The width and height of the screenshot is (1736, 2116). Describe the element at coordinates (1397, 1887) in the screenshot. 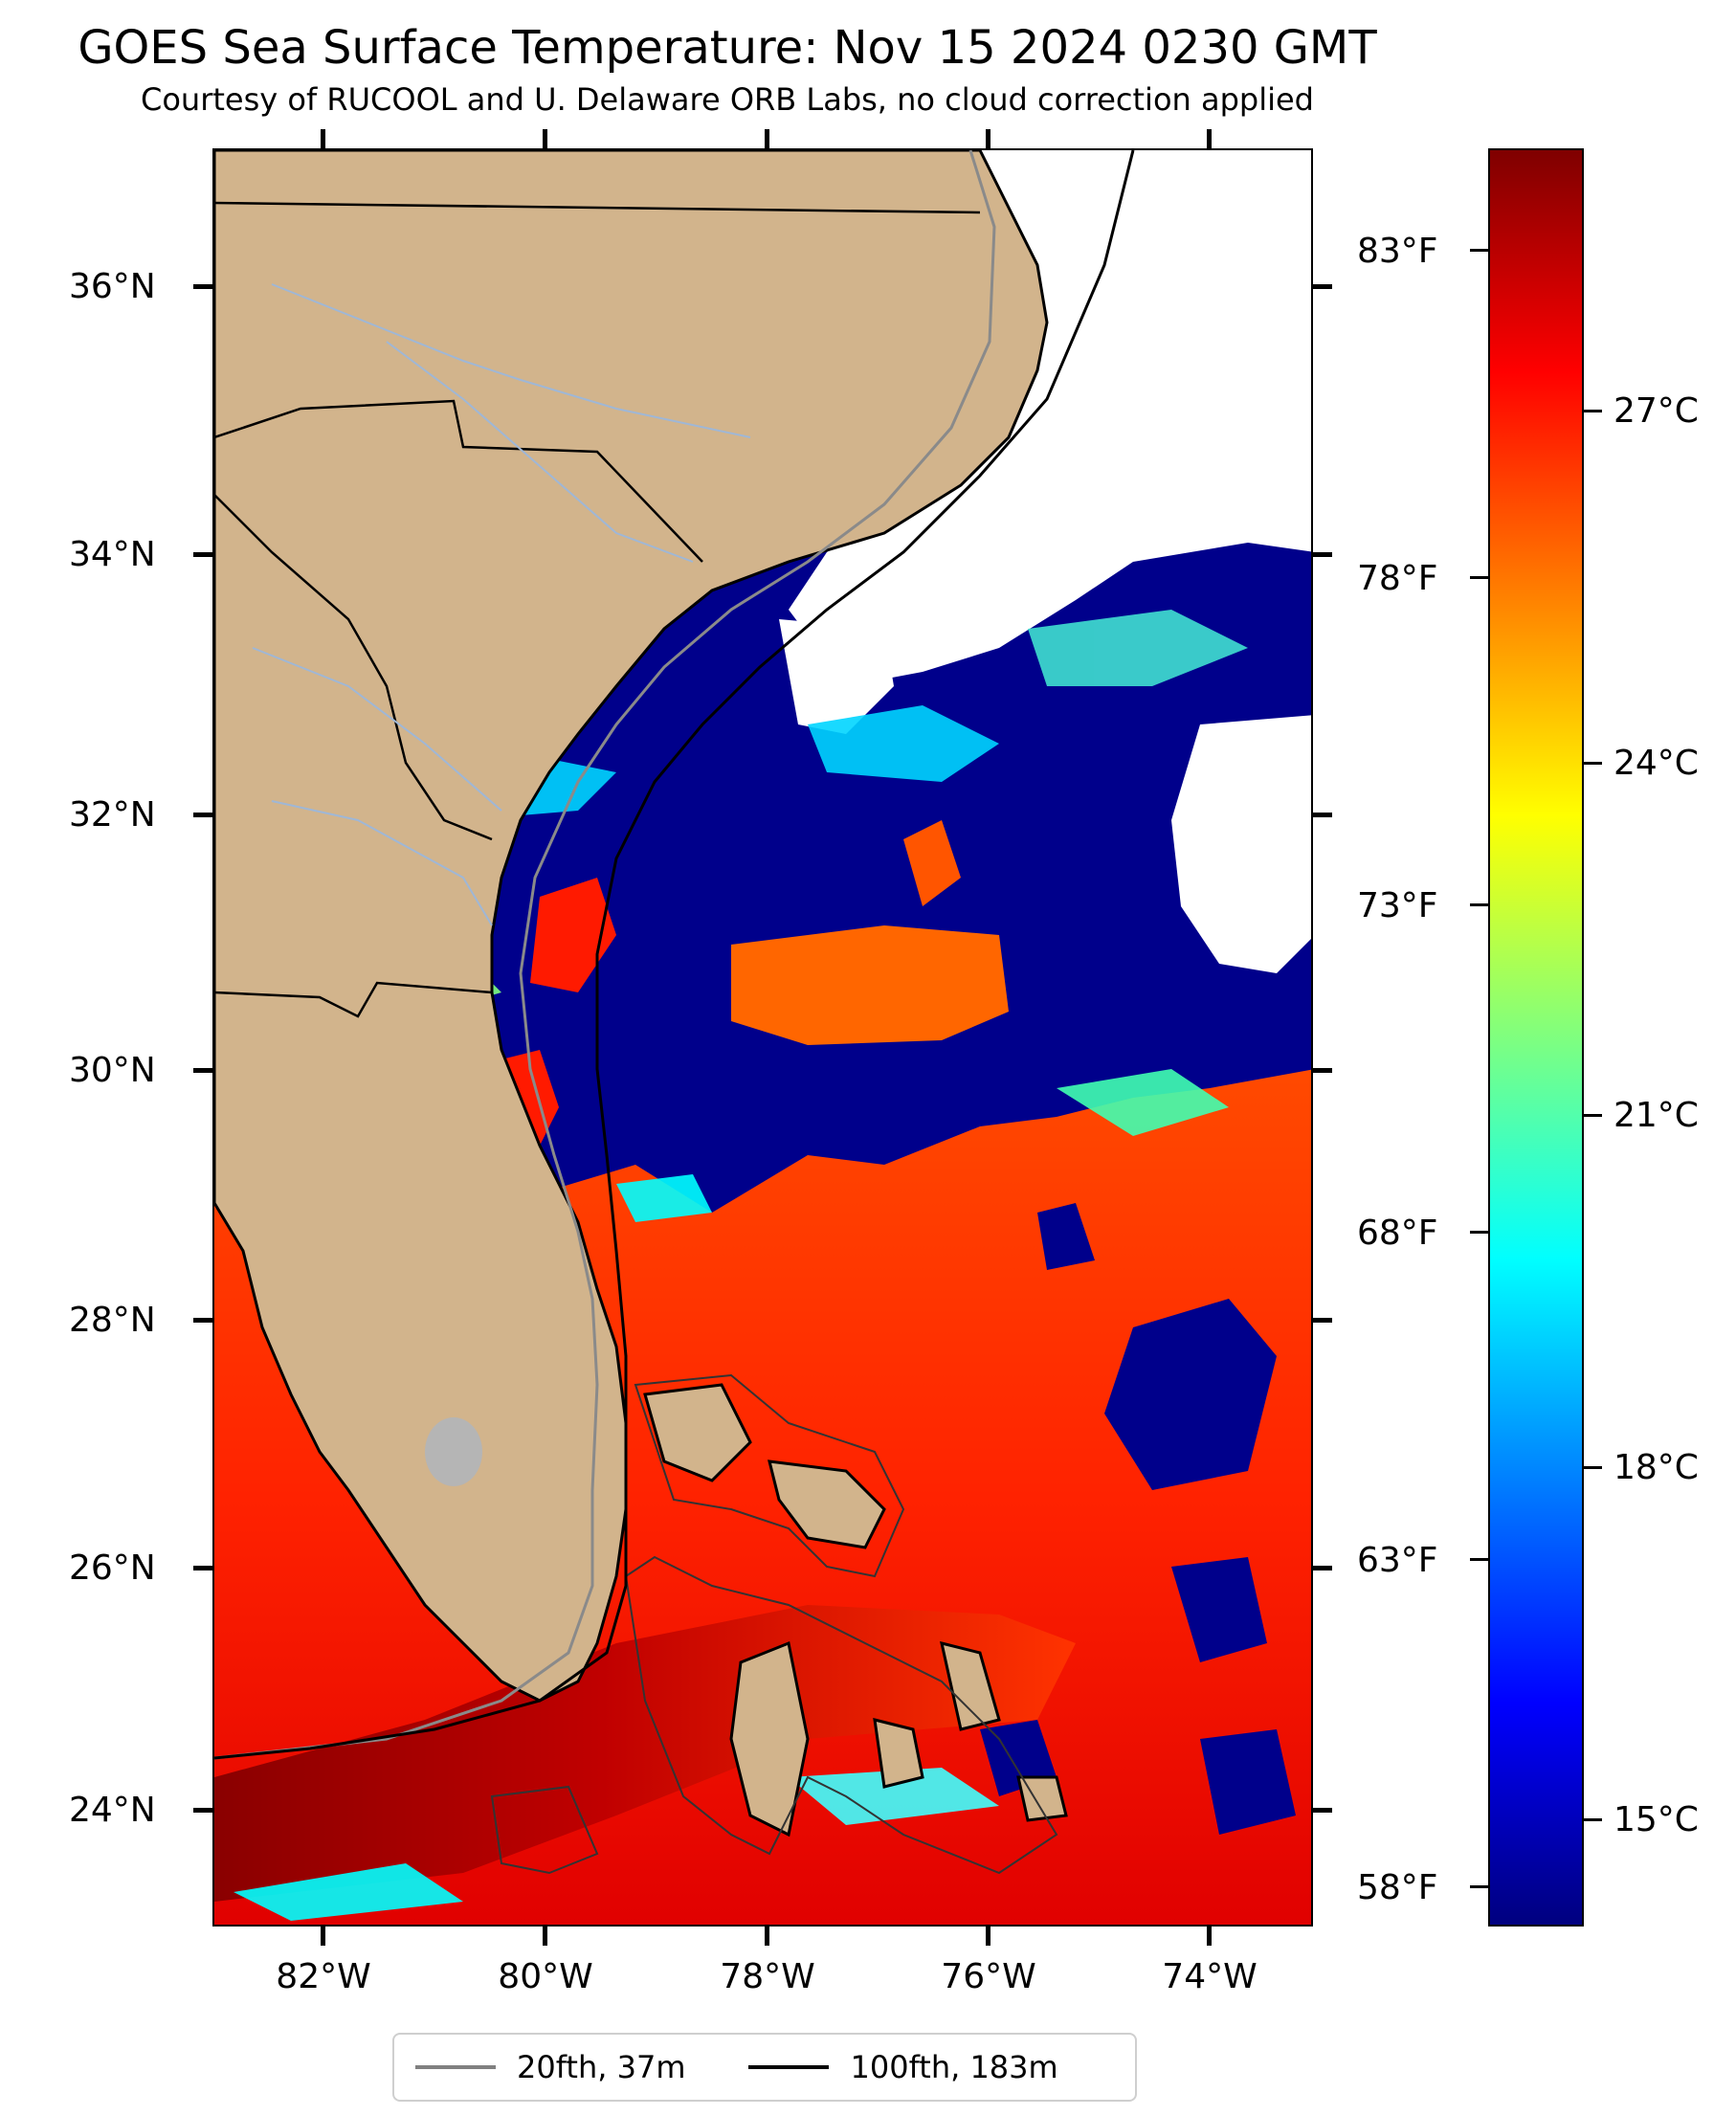

I see `fahrenheit-label: 58°F` at that location.